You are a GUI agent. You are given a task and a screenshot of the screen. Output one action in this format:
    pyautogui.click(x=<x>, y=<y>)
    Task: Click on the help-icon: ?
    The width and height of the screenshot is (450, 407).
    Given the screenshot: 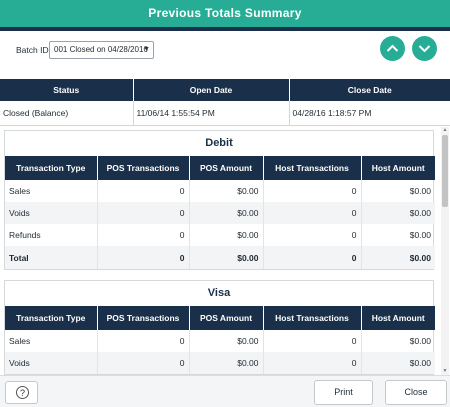 What is the action you would take?
    pyautogui.click(x=22, y=392)
    